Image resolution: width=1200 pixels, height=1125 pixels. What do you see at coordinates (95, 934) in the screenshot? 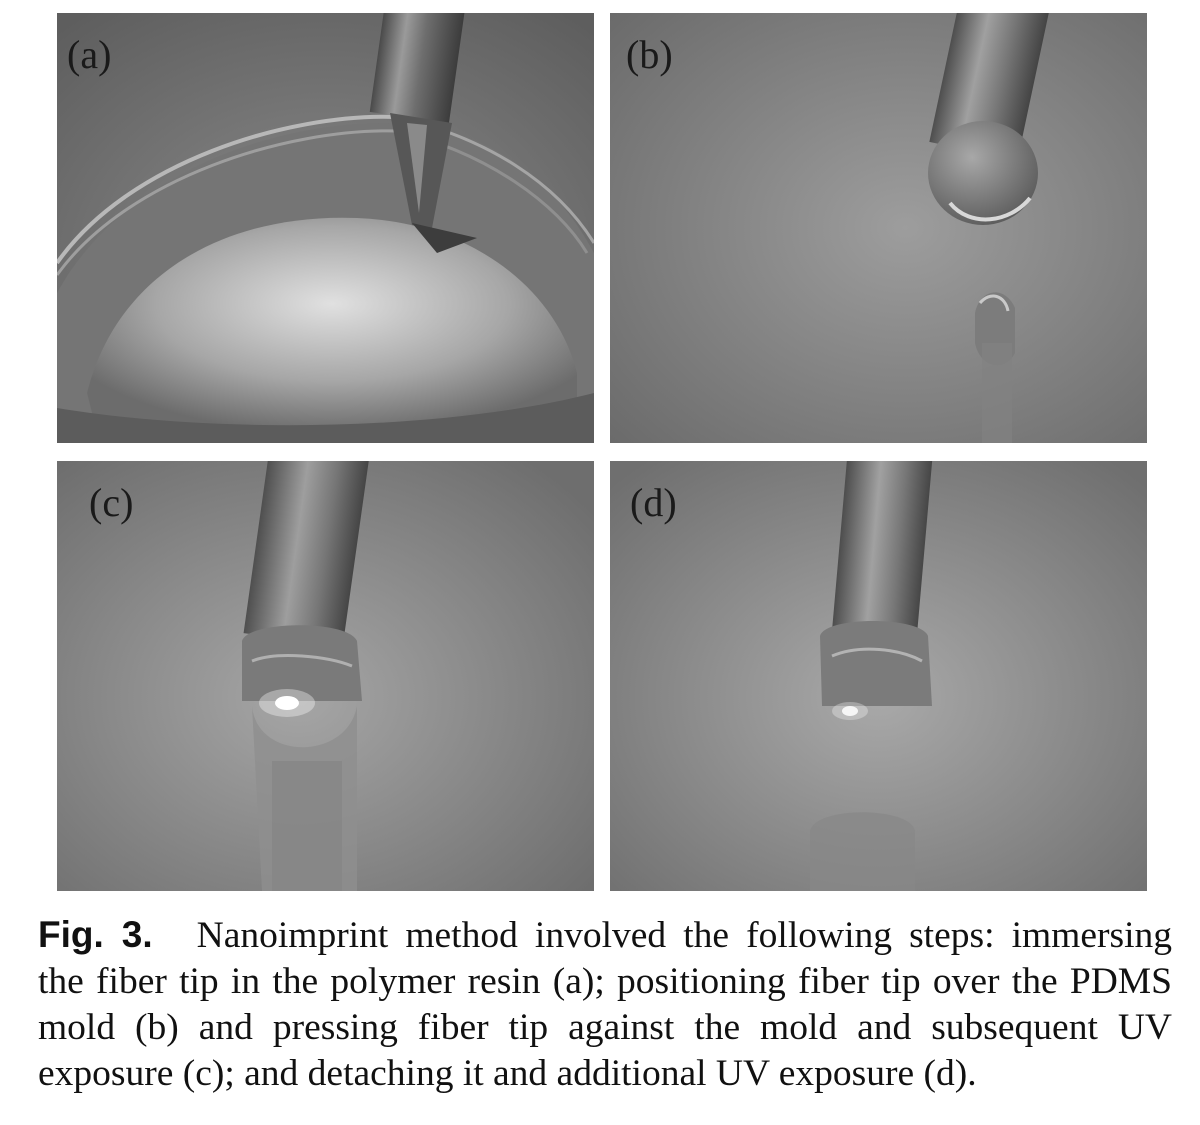
I see `caption-label: Fig. 3.` at bounding box center [95, 934].